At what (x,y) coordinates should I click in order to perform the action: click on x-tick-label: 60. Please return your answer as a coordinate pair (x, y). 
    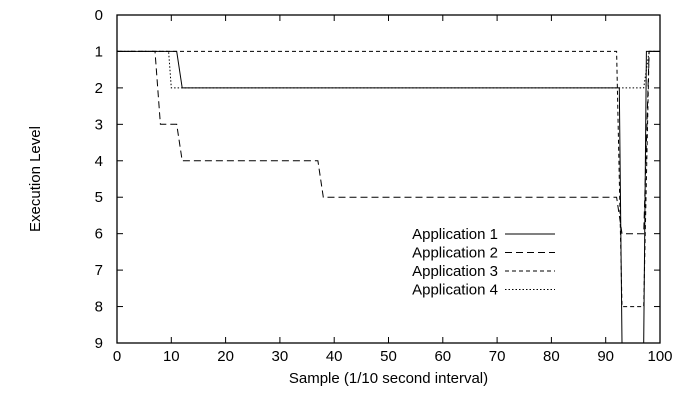
    Looking at the image, I should click on (442, 356).